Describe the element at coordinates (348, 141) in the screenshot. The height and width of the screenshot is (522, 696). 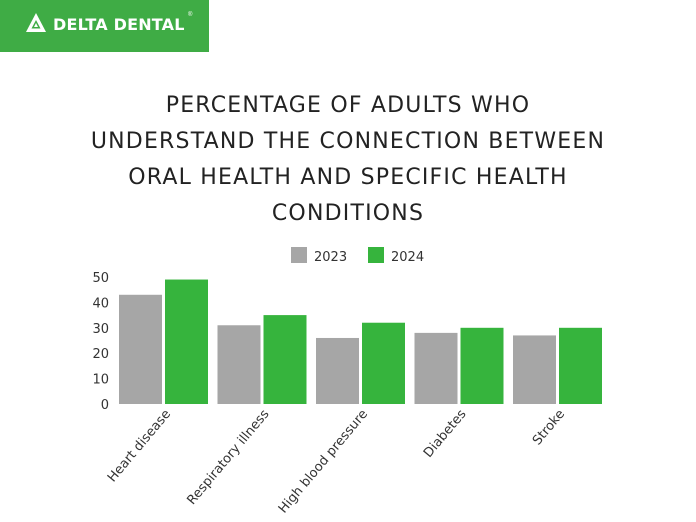
I see `chart-title-line: UNDERSTAND THE CONNECTION BETWEEN` at that location.